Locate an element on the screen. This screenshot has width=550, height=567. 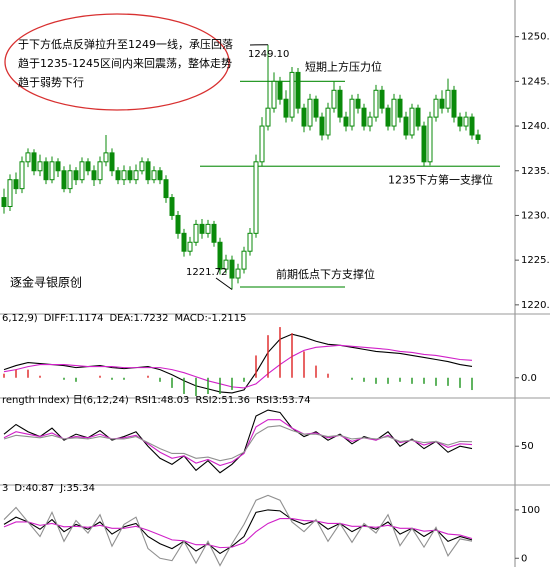
annotation-text: 趋于1235-1245区间内来回震荡，整体走势 is located at coordinates (125, 63).